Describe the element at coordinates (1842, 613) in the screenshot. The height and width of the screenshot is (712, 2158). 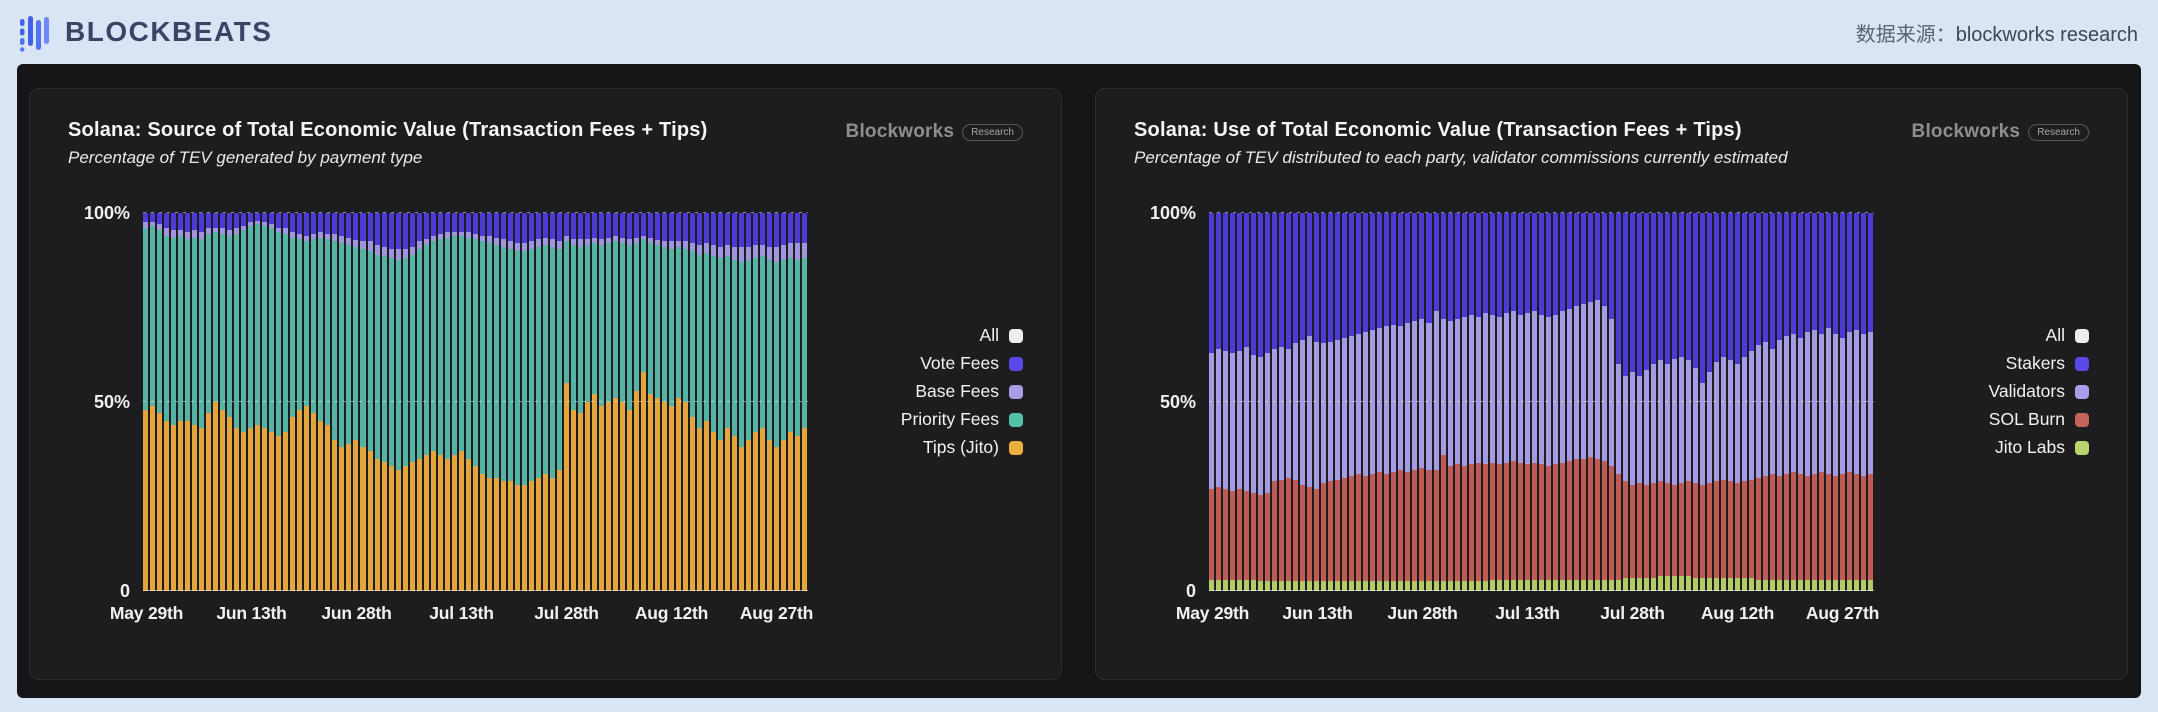
I see `x-axis-label: Aug 27th` at that location.